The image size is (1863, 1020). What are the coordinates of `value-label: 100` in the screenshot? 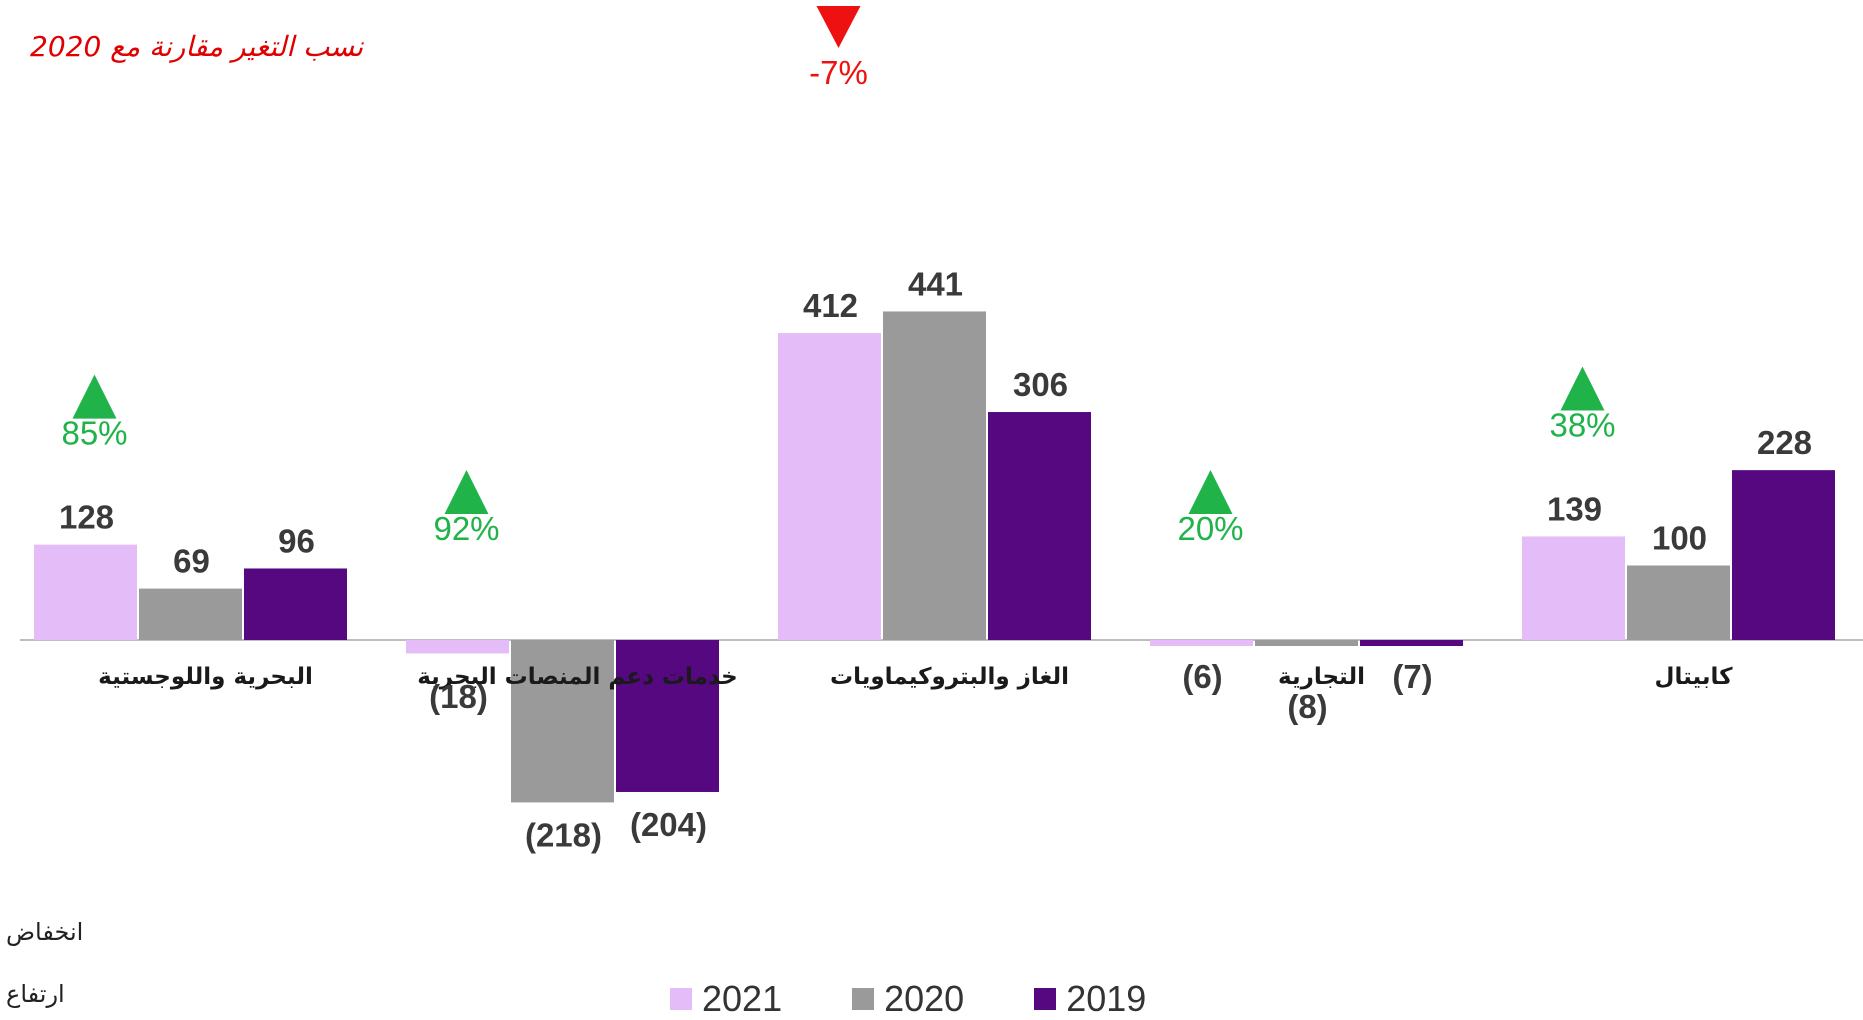 It's located at (1679, 538).